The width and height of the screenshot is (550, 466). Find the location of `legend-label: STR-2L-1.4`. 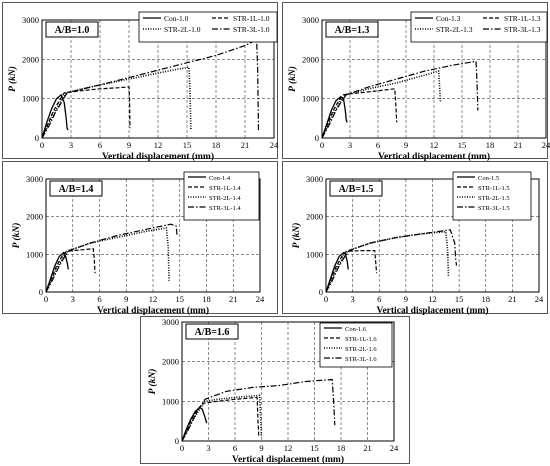

legend-label: STR-2L-1.4 is located at coordinates (225, 198).